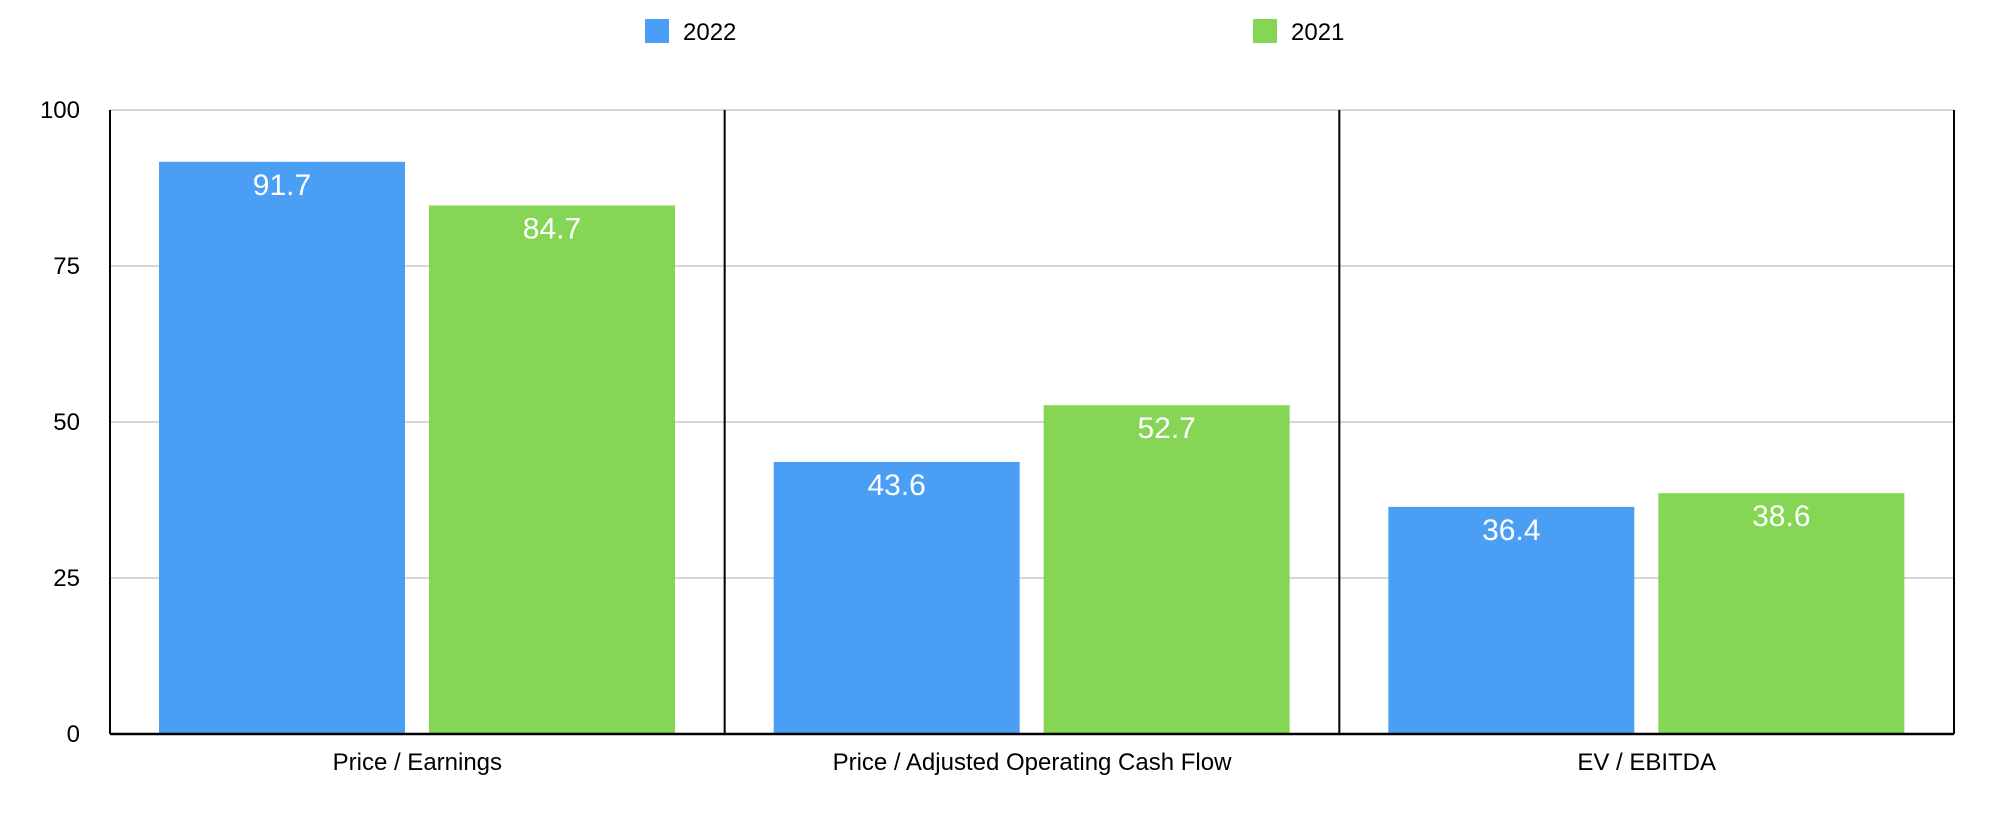  What do you see at coordinates (66, 266) in the screenshot?
I see `y-tick-label: 75` at bounding box center [66, 266].